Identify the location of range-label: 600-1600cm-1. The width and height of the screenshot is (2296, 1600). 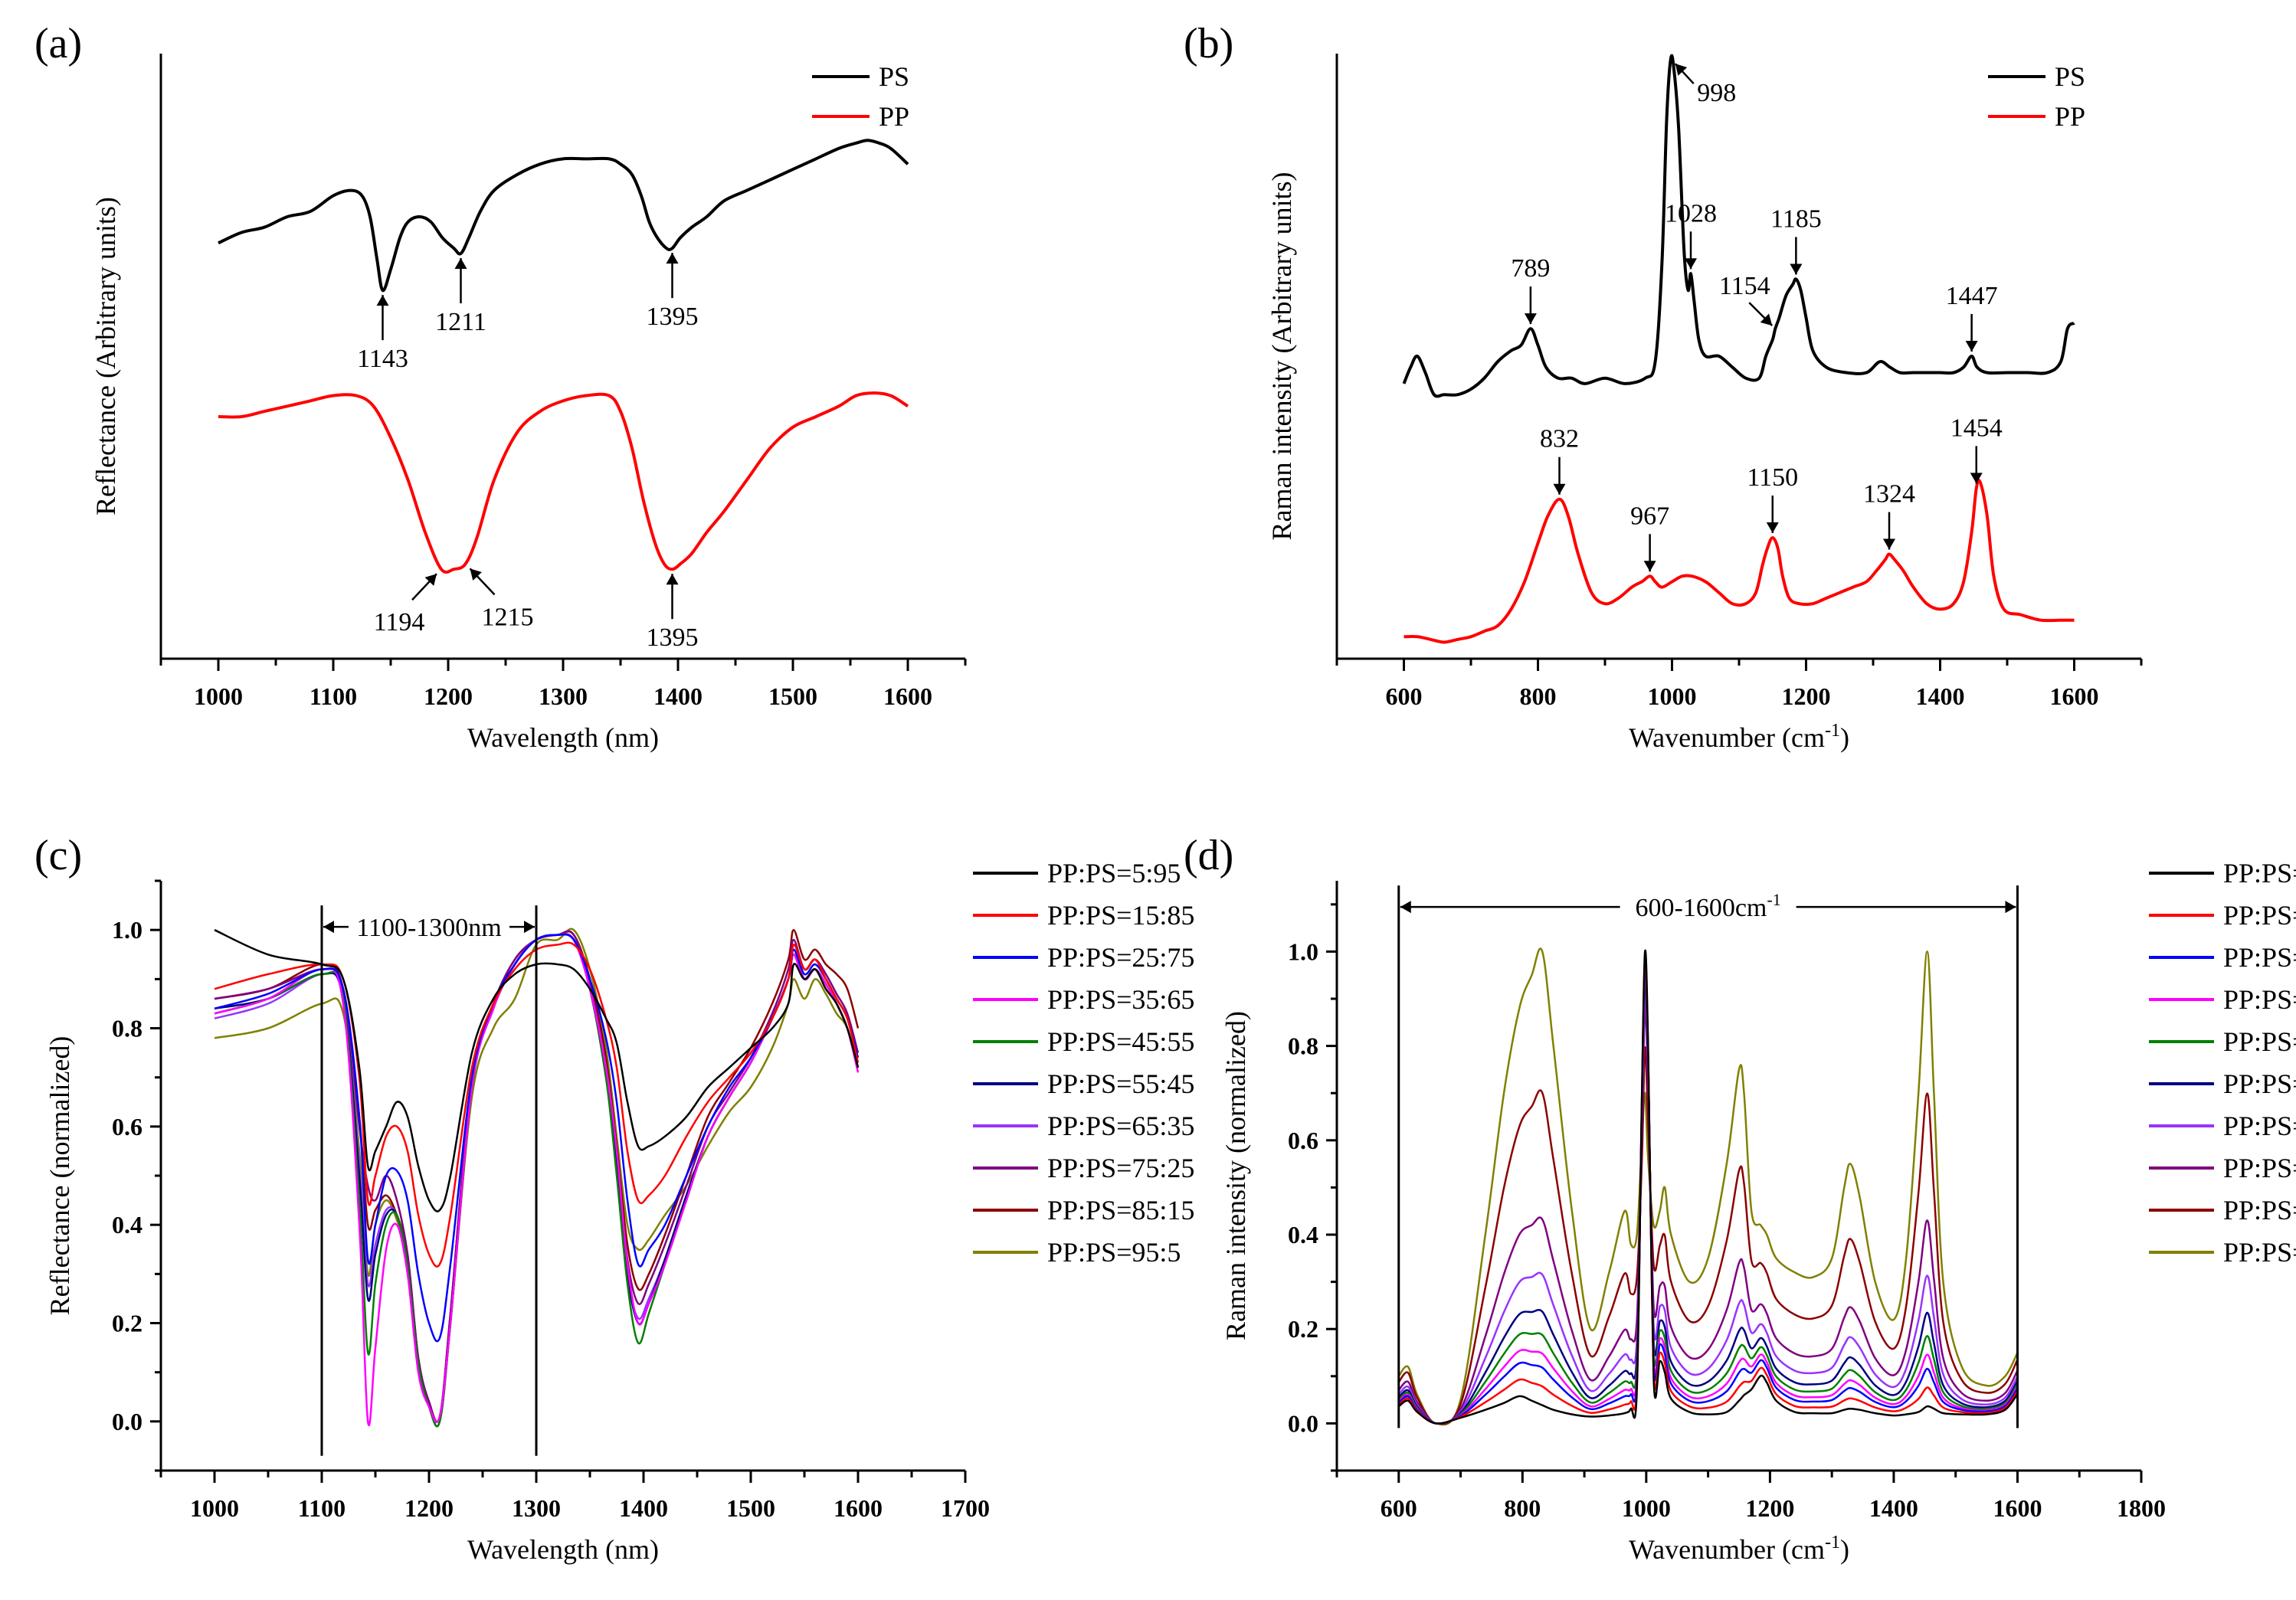
(1708, 906).